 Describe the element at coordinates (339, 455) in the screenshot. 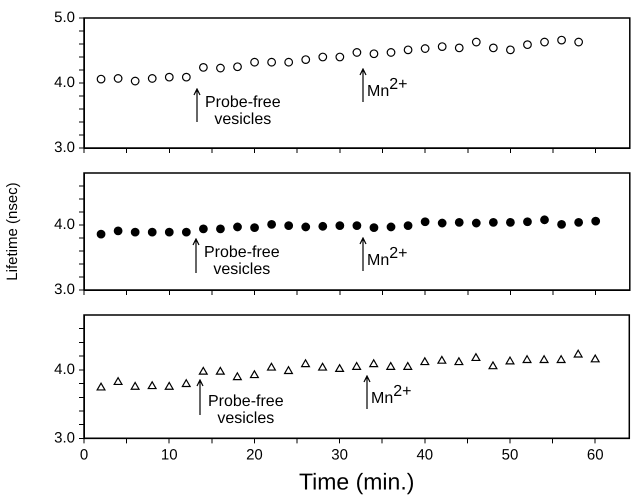

I see `x-tick-label: 30` at that location.